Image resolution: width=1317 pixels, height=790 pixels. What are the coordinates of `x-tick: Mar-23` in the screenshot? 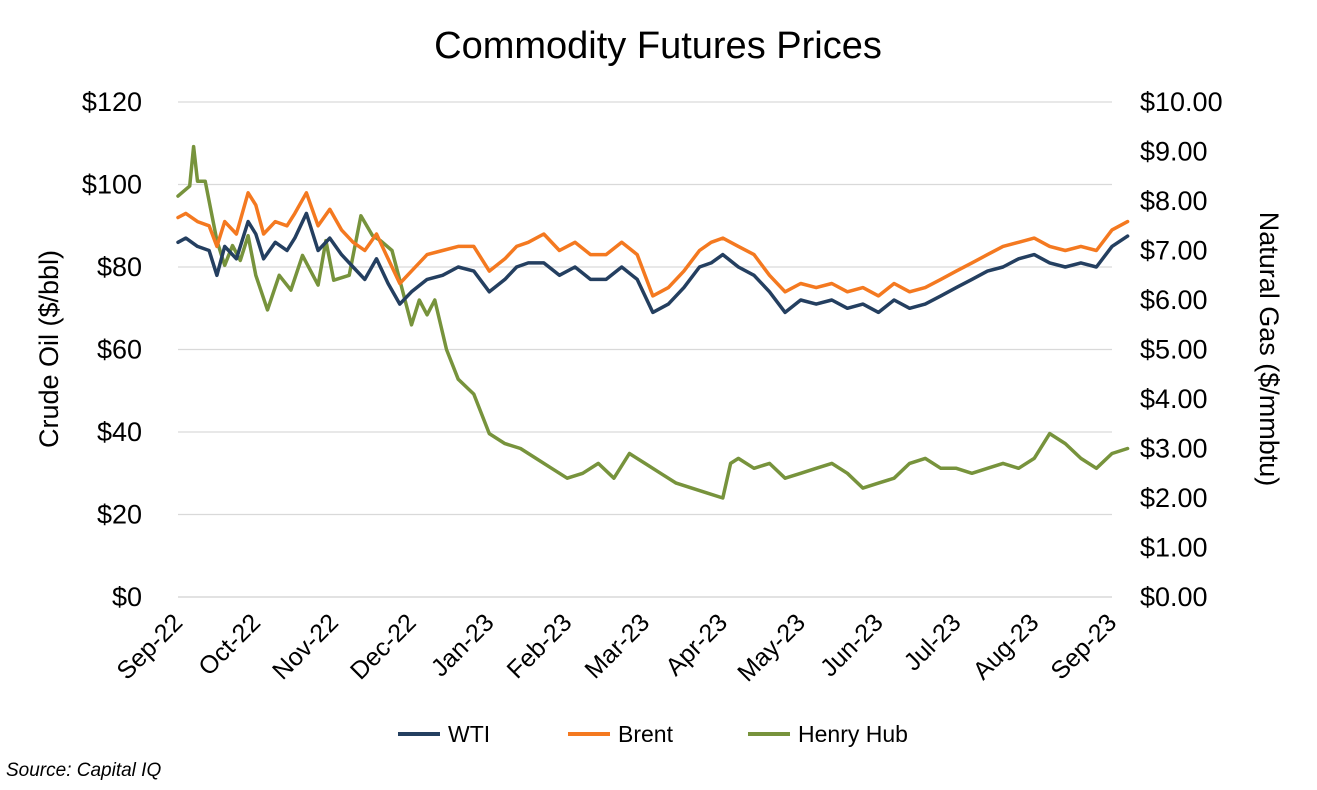 It's located at (617, 646).